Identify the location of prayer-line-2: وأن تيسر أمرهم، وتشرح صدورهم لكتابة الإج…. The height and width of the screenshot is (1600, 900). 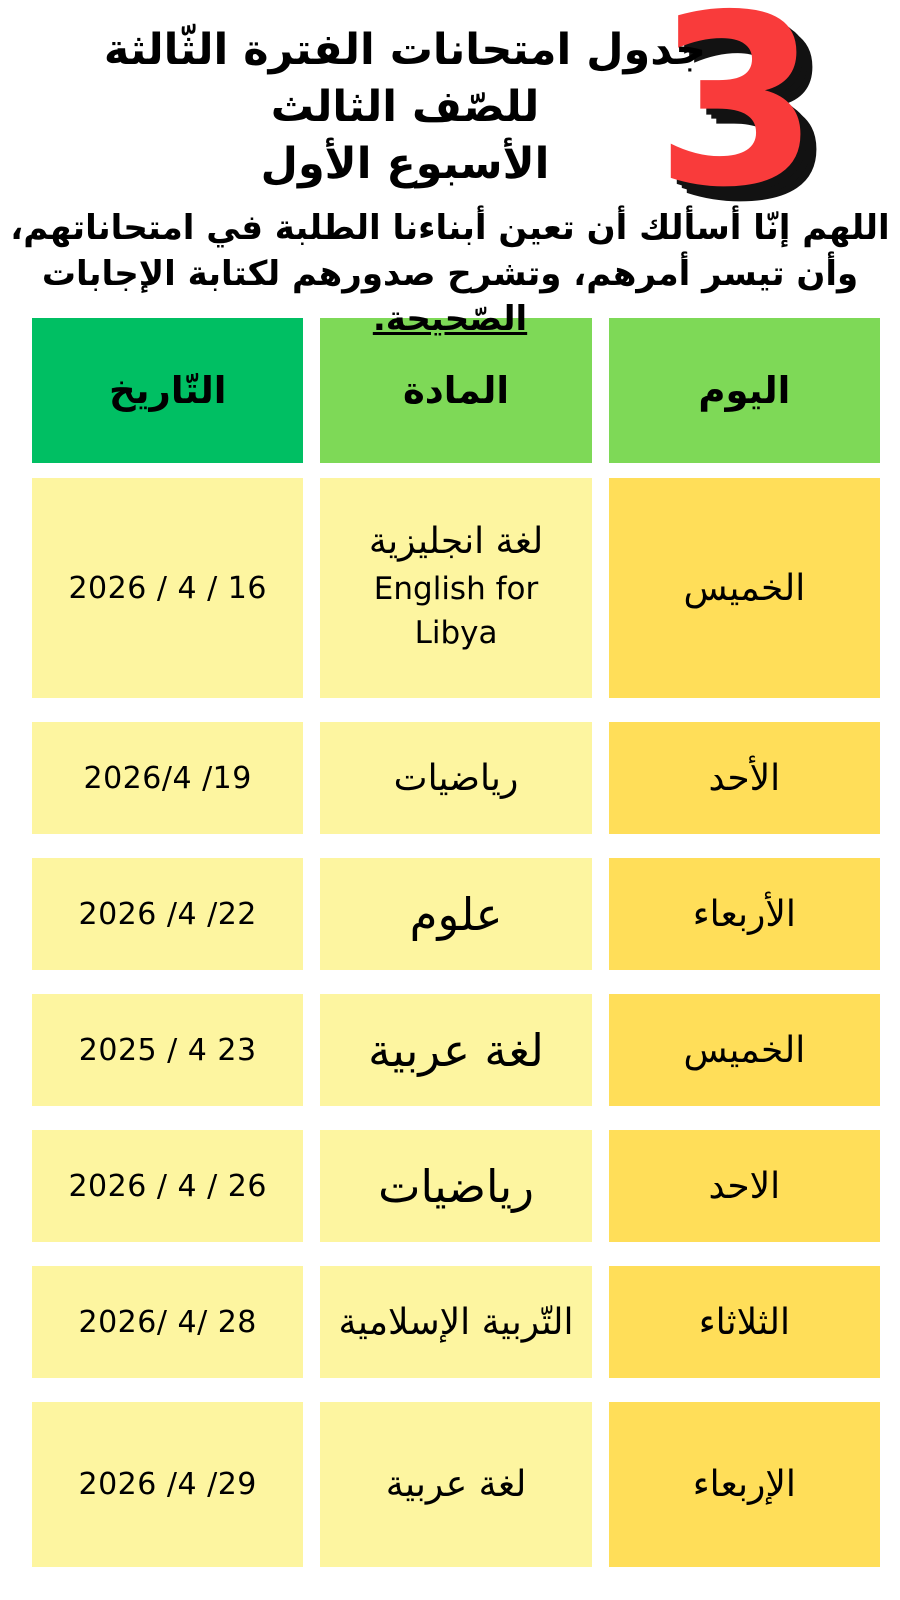
(450, 273).